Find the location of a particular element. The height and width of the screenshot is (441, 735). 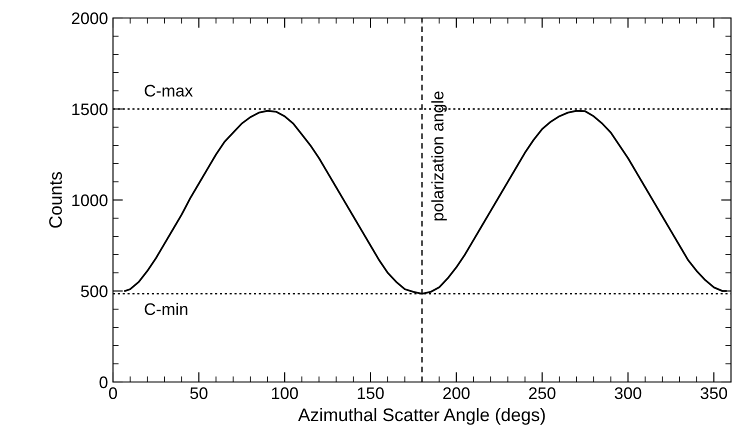

x-axis-title: Azimuthal Scatter Angle (degs) is located at coordinates (421, 416).